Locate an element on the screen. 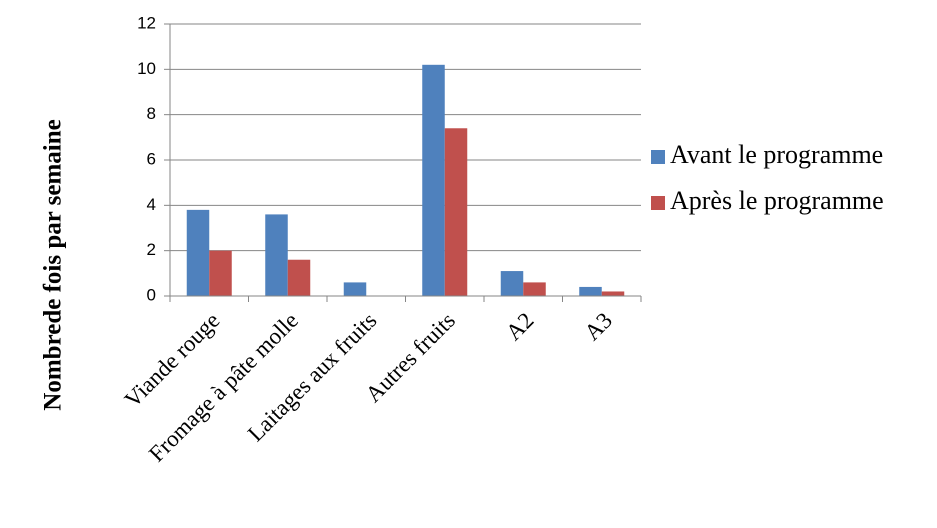  y-tick-label: 0 is located at coordinates (151, 294).